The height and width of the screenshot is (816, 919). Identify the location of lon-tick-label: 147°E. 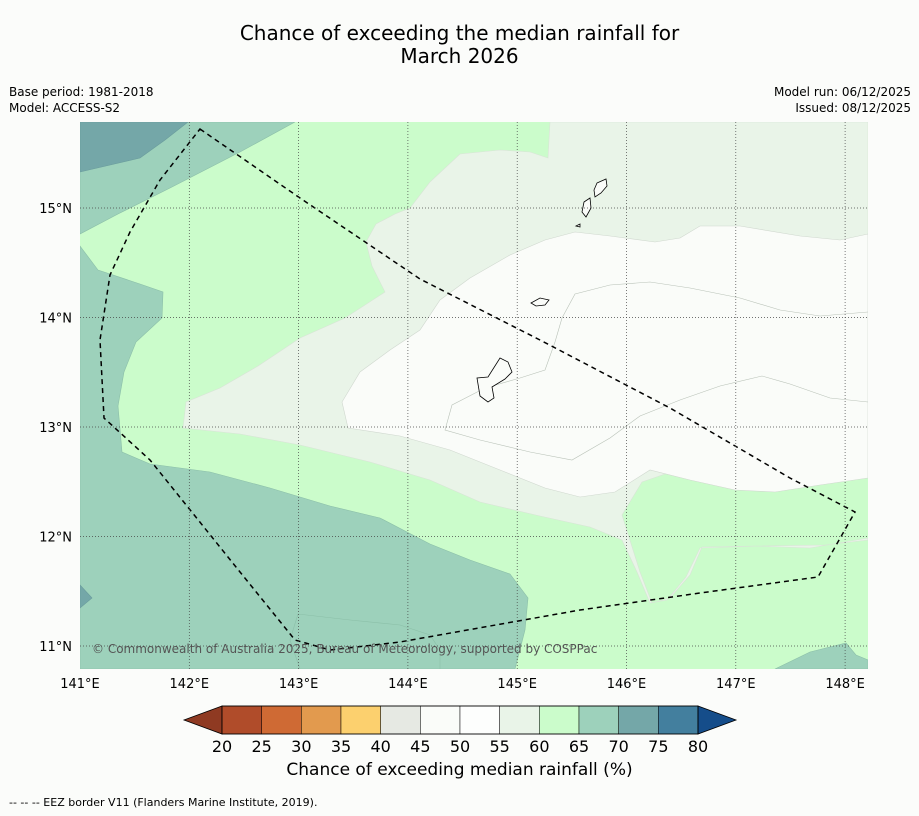
(736, 684).